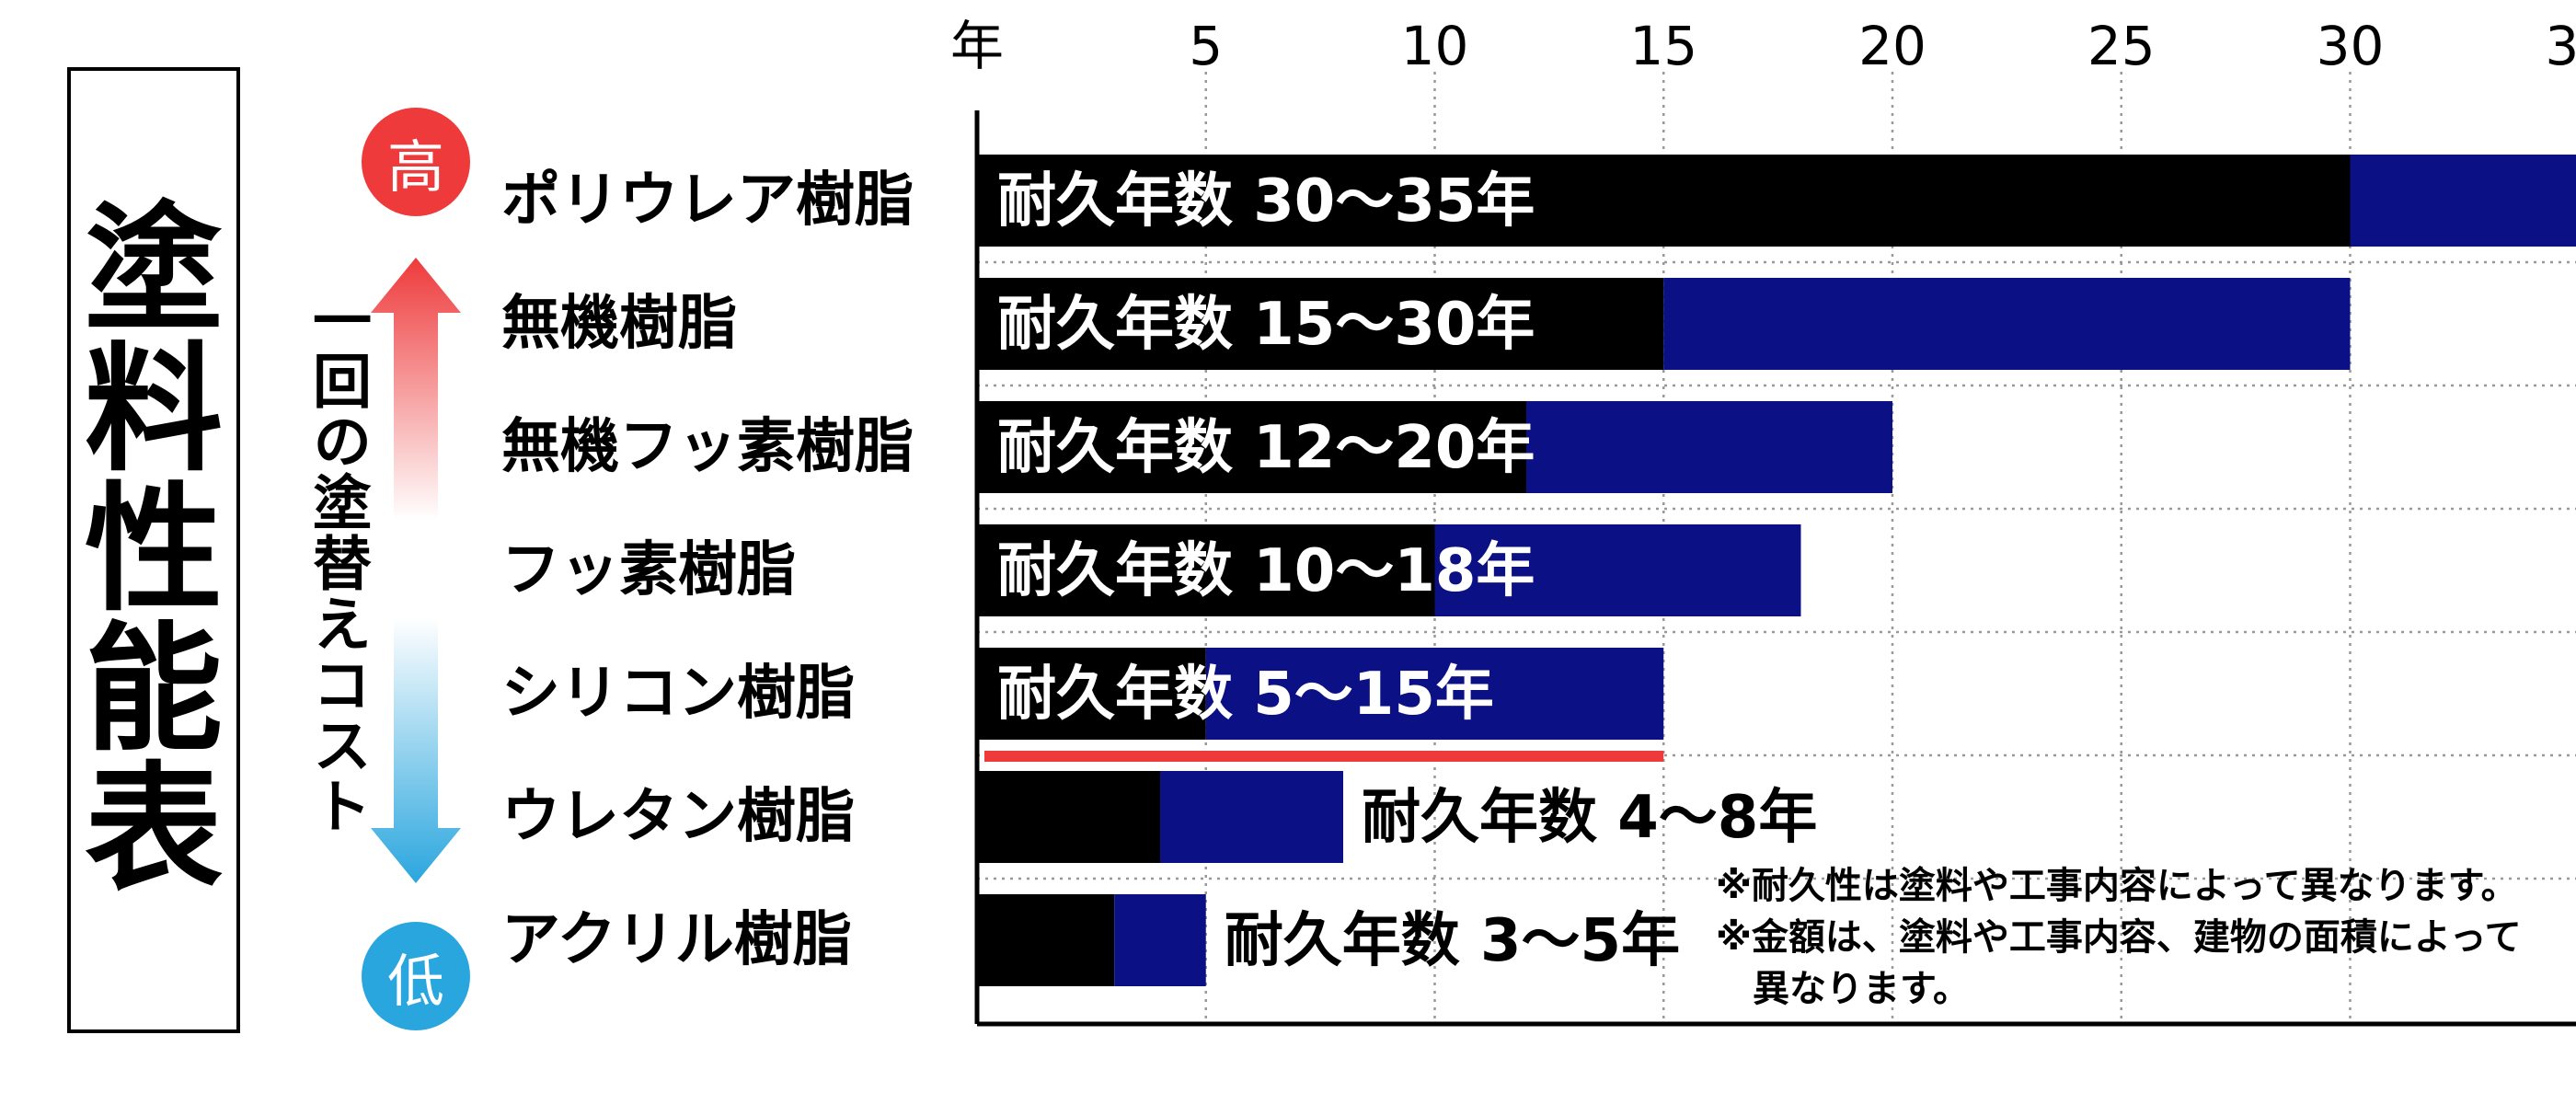  What do you see at coordinates (977, 46) in the screenshot?
I see `x-unit-label: 年` at bounding box center [977, 46].